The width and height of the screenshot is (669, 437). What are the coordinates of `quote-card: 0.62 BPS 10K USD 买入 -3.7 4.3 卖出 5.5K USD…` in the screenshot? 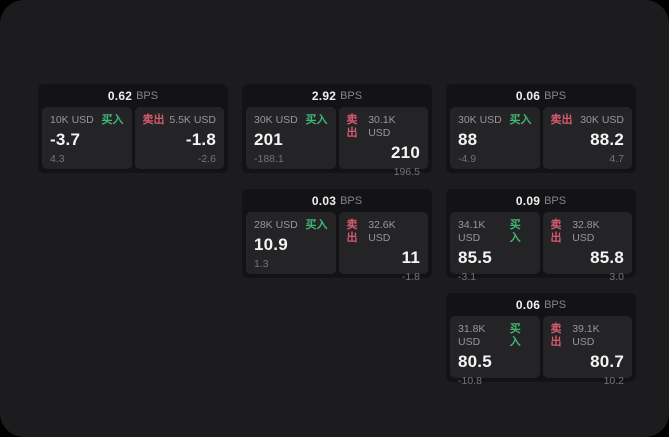 It's located at (133, 128).